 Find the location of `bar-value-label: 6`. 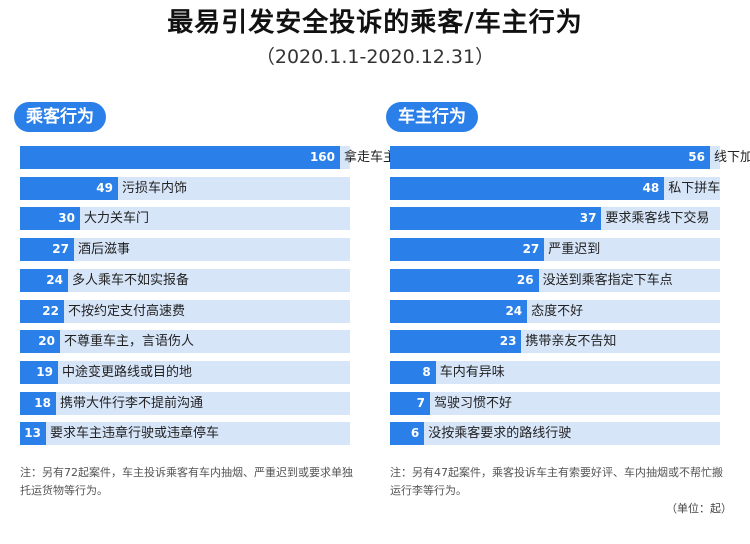

bar-value-label: 6 is located at coordinates (415, 433).